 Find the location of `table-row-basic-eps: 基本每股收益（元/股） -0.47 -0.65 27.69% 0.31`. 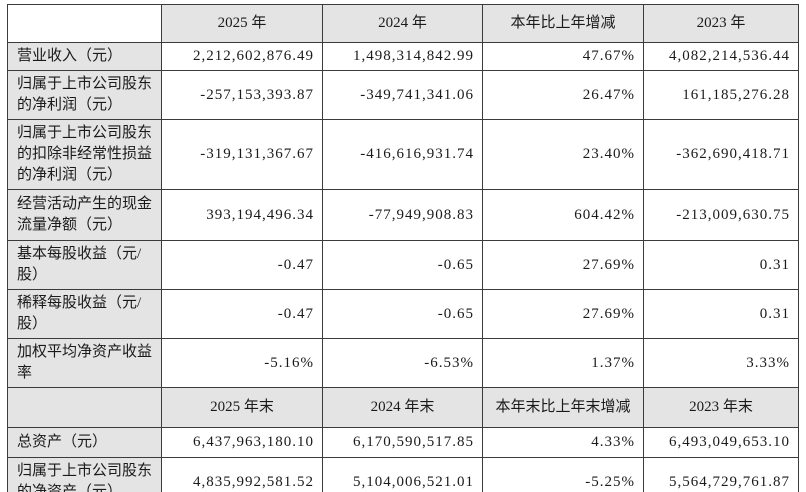

table-row-basic-eps: 基本每股收益（元/股） -0.47 -0.65 27.69% 0.31 is located at coordinates (403, 265).